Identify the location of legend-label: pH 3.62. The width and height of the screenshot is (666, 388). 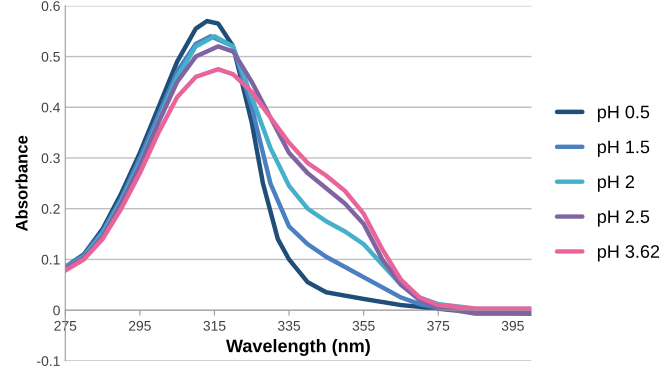
(629, 253).